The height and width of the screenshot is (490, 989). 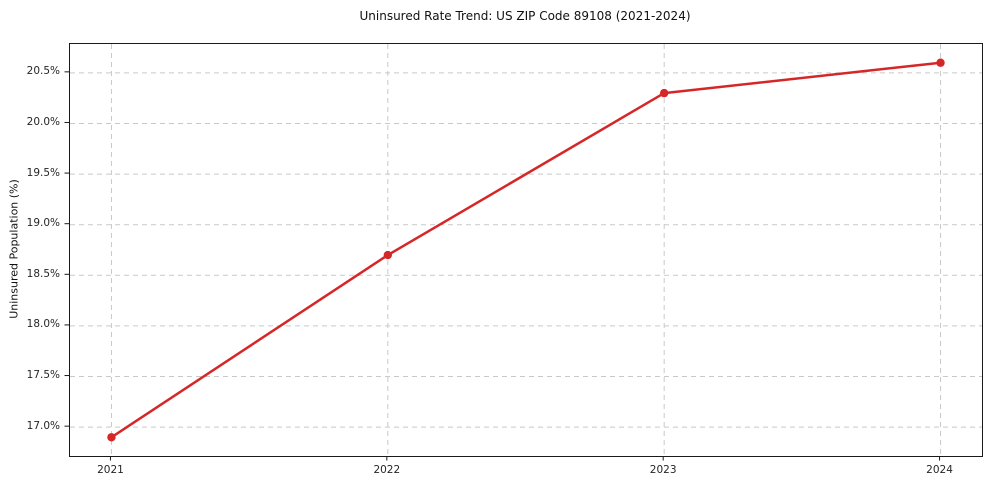 I want to click on x-tick-label: 2021, so click(x=110, y=470).